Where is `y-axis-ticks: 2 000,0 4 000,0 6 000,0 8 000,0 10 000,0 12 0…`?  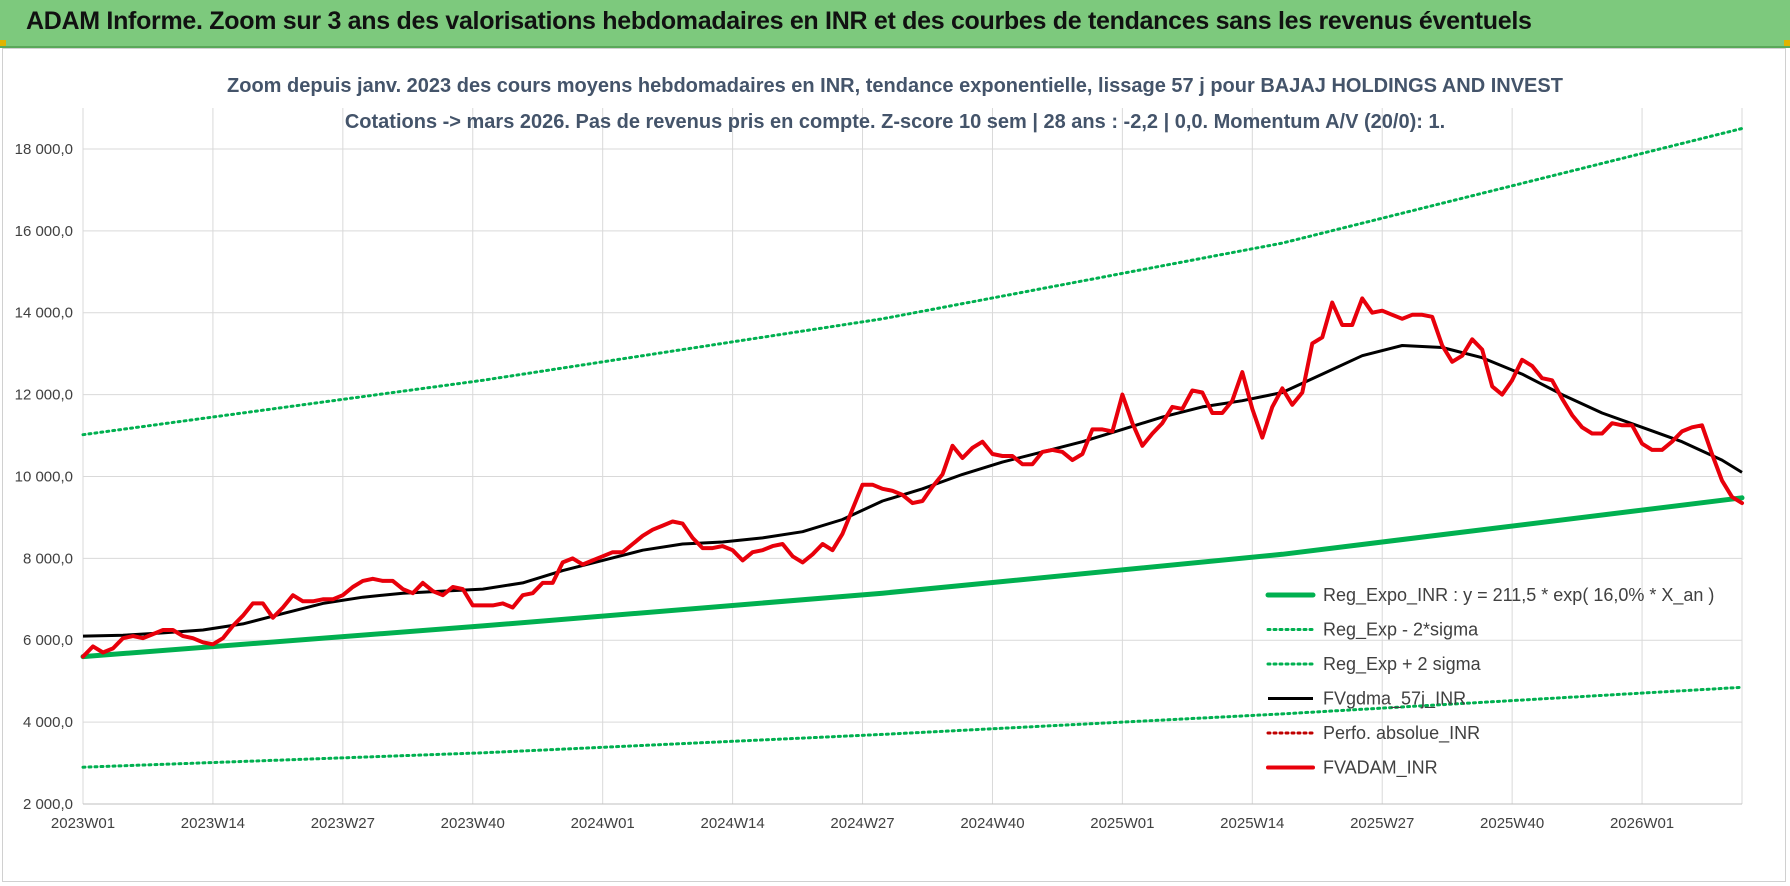 y-axis-ticks: 2 000,0 4 000,0 6 000,0 8 000,0 10 000,0 12 0… is located at coordinates (44, 477).